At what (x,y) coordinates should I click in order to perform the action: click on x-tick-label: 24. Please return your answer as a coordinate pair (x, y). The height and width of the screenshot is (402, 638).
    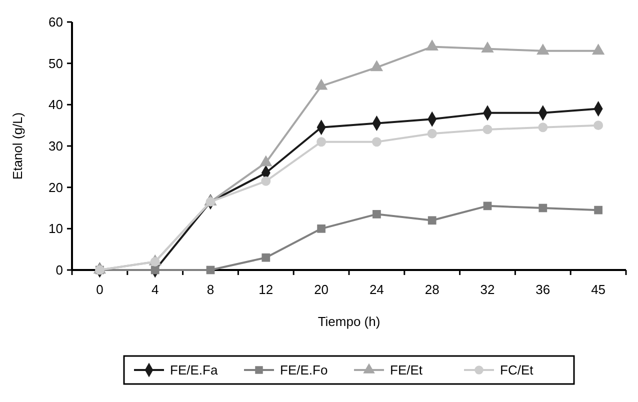
    Looking at the image, I should click on (376, 289).